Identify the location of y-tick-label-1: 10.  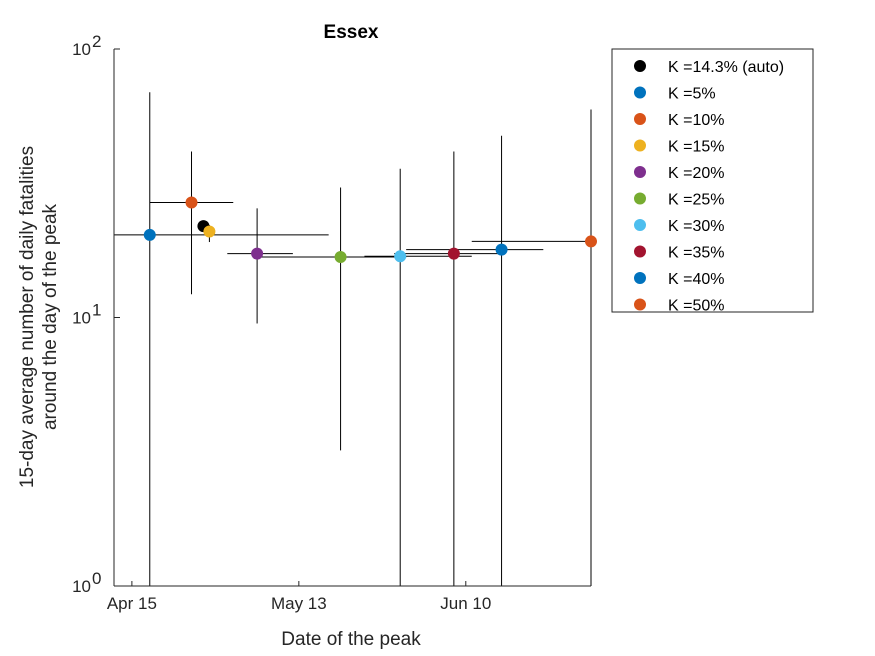
(81, 318).